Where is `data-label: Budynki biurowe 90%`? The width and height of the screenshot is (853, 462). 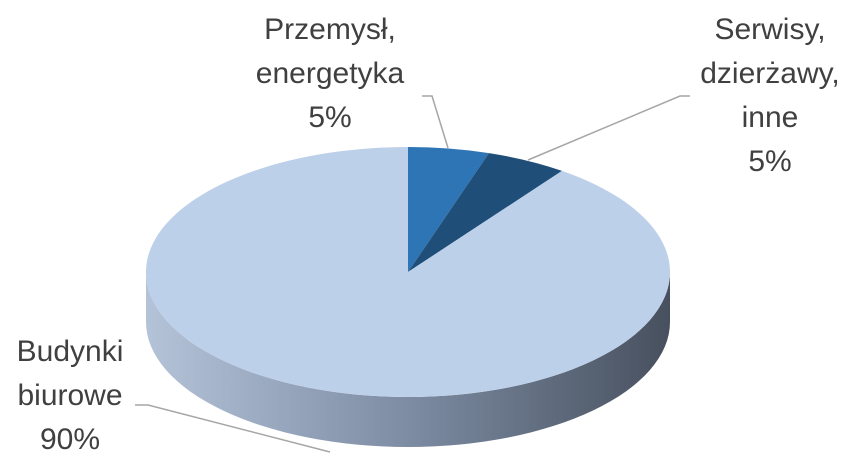 data-label: Budynki biurowe 90% is located at coordinates (70, 396).